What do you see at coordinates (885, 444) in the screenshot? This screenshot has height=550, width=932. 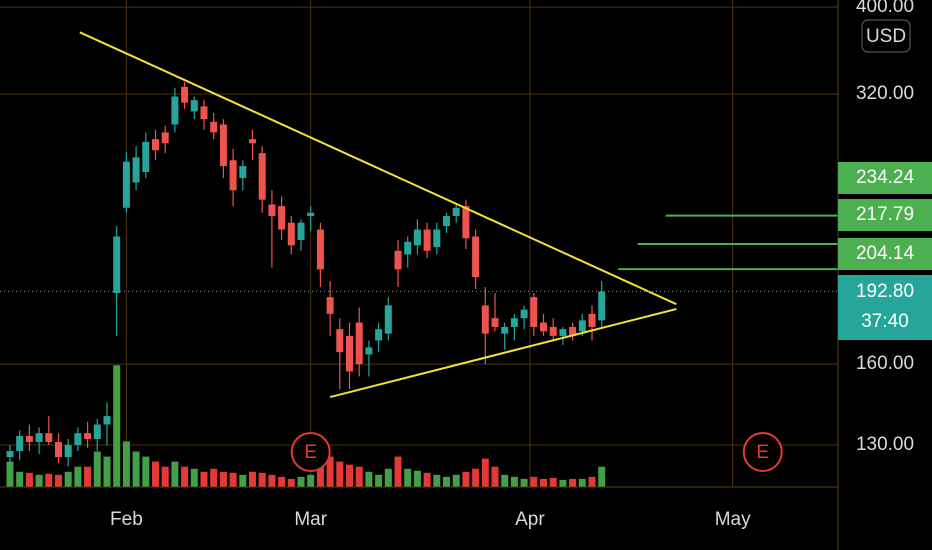 I see `y-tick-label: 130.00` at bounding box center [885, 444].